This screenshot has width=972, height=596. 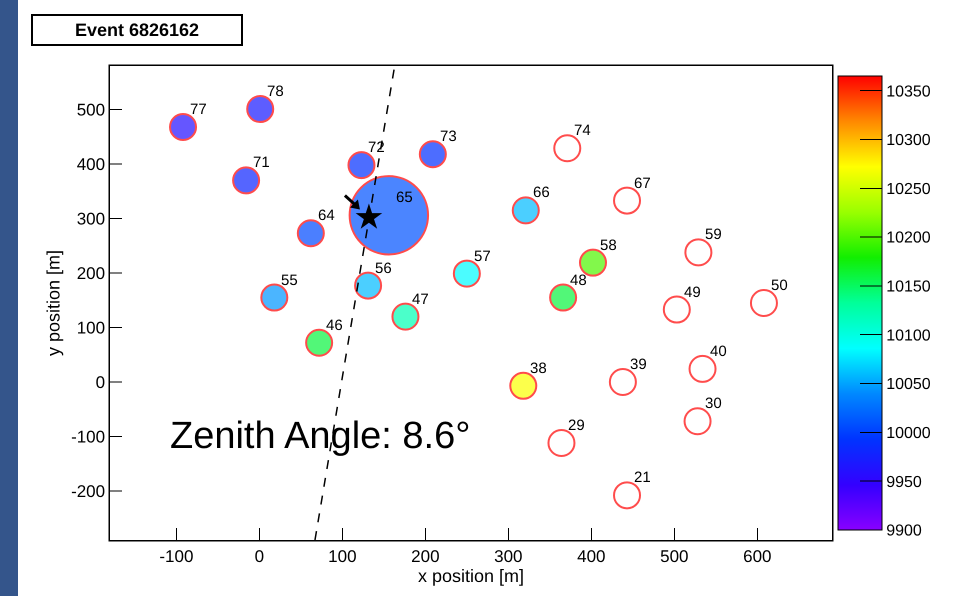 What do you see at coordinates (326, 215) in the screenshot?
I see `annotation: 64` at bounding box center [326, 215].